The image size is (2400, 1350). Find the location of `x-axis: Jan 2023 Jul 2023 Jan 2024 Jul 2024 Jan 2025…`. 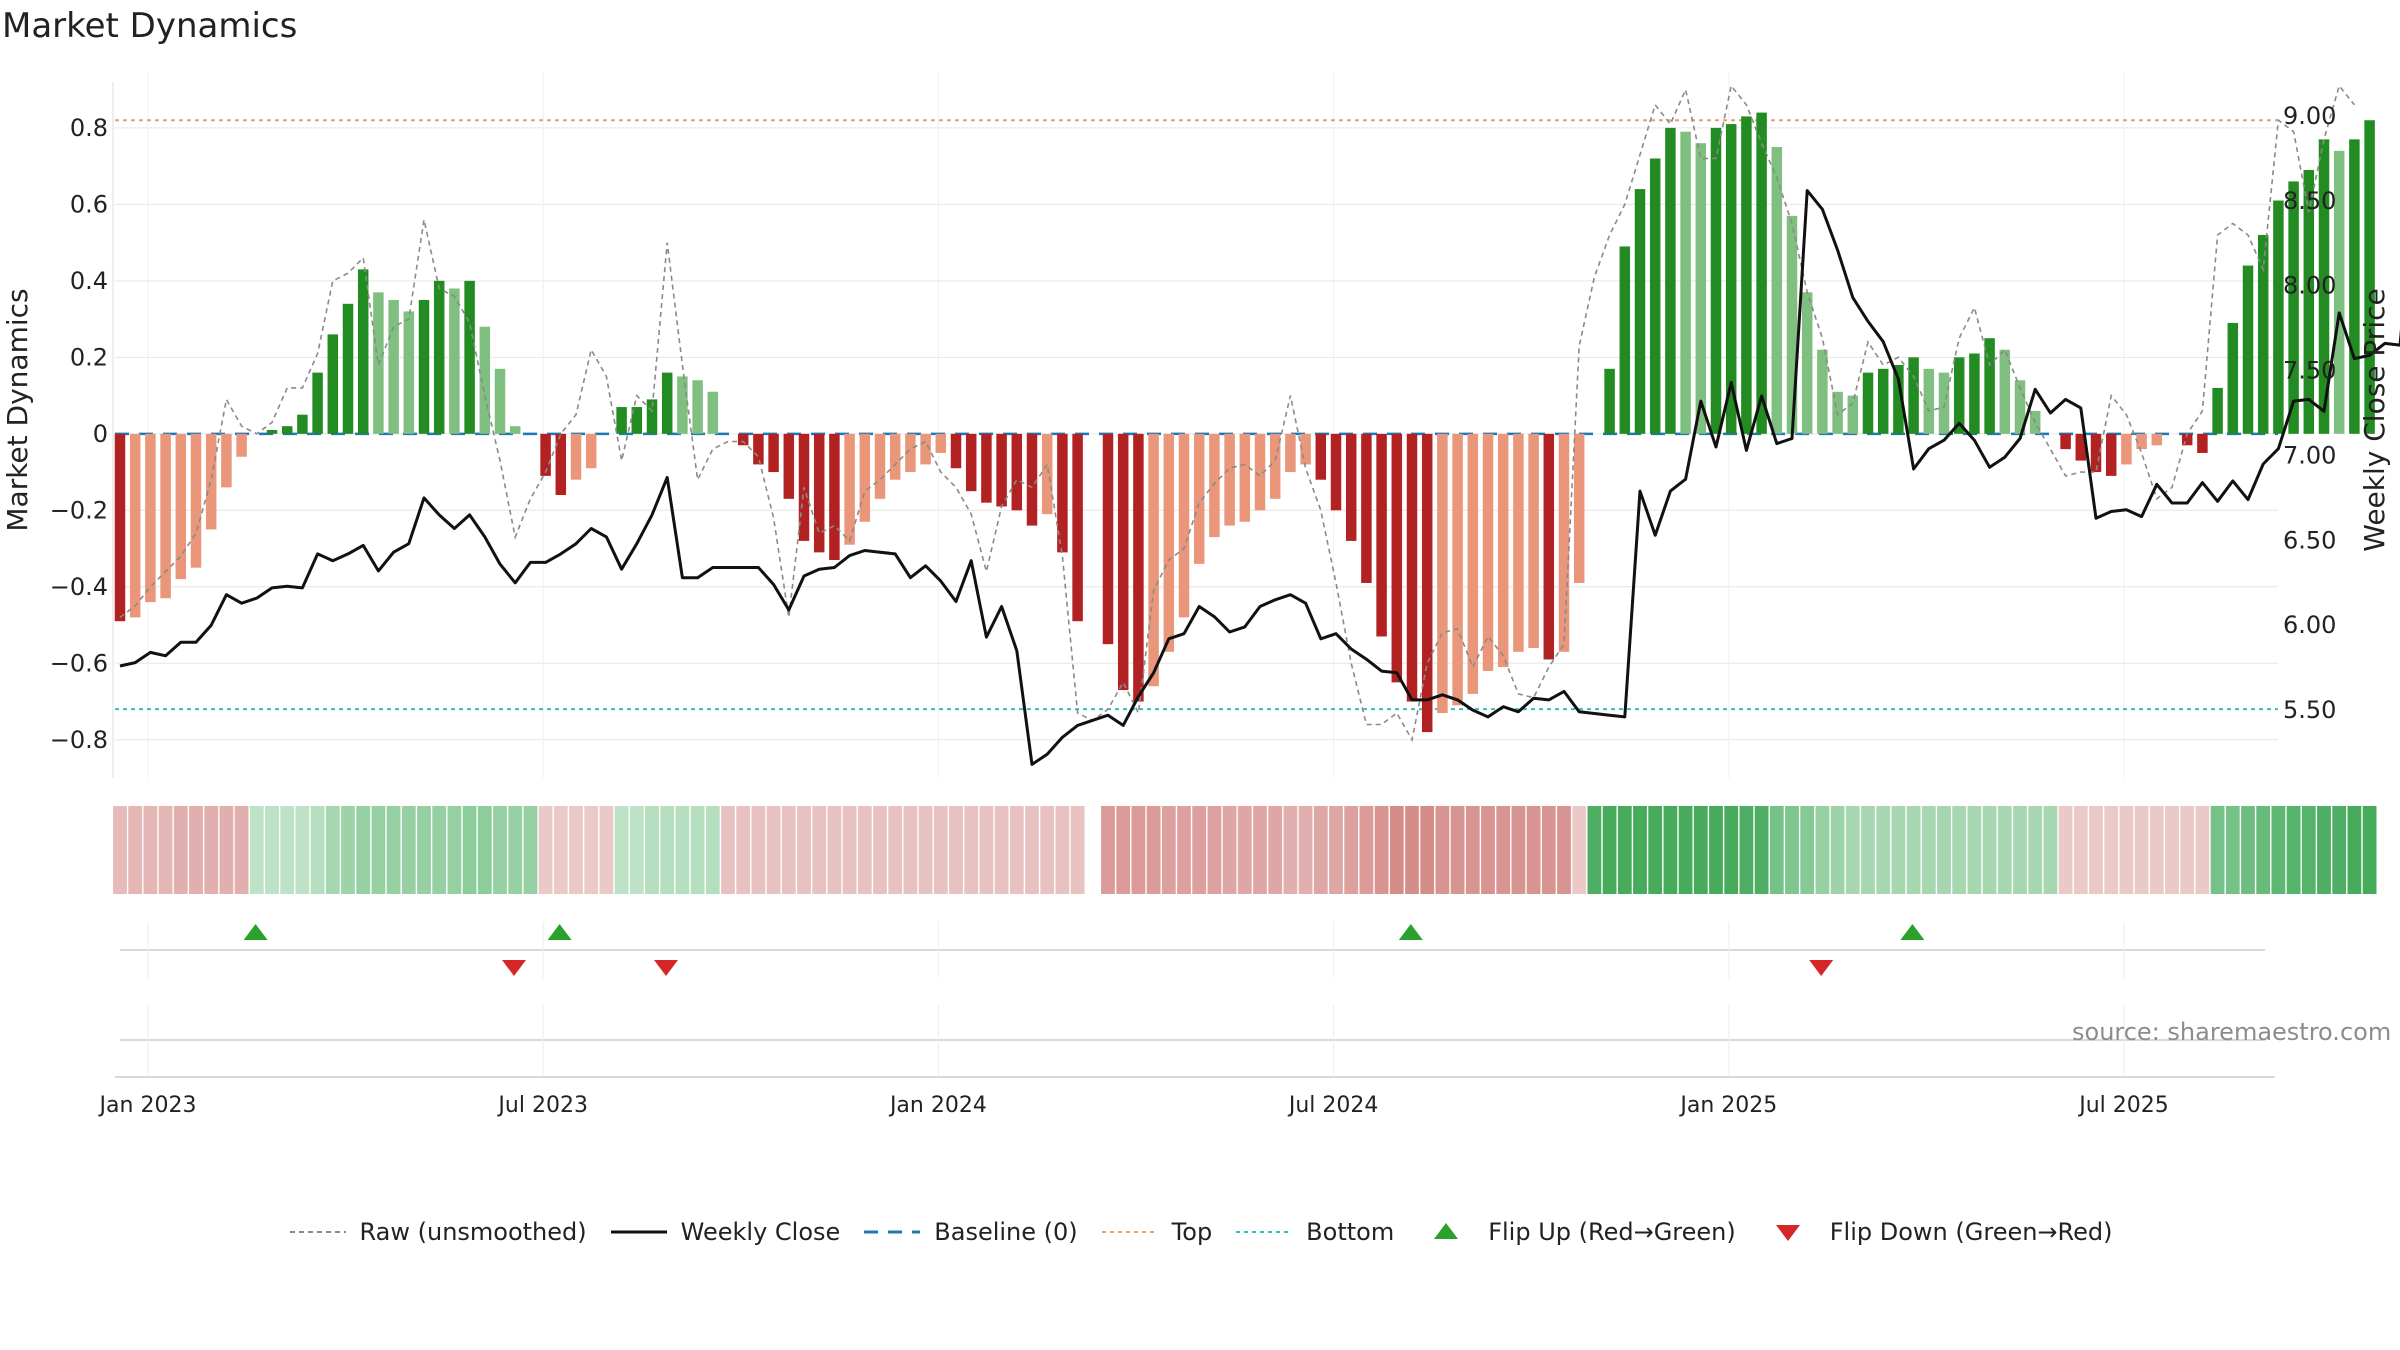

x-axis: Jan 2023 Jul 2023 Jan 2024 Jul 2024 Jan 2025… is located at coordinates (1186, 1061).